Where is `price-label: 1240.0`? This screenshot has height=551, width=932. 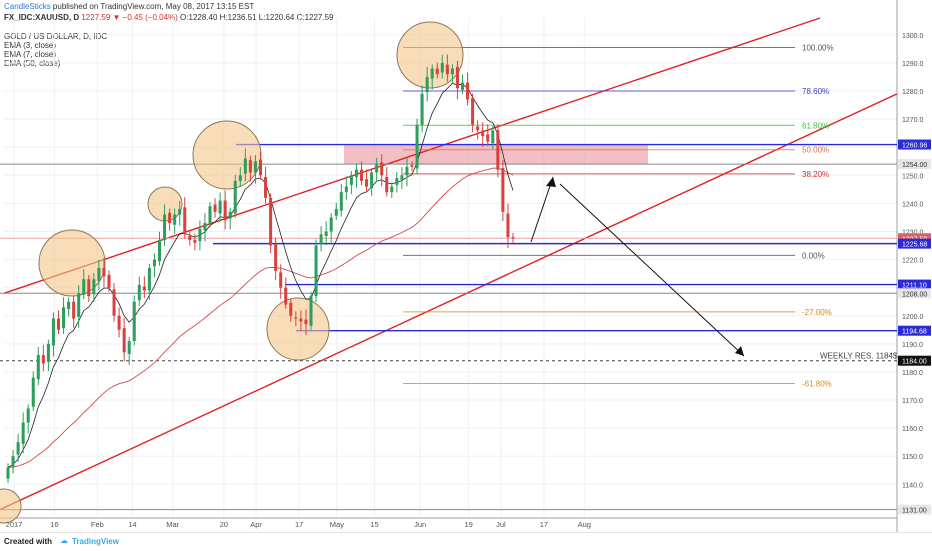
price-label: 1240.0 is located at coordinates (913, 204).